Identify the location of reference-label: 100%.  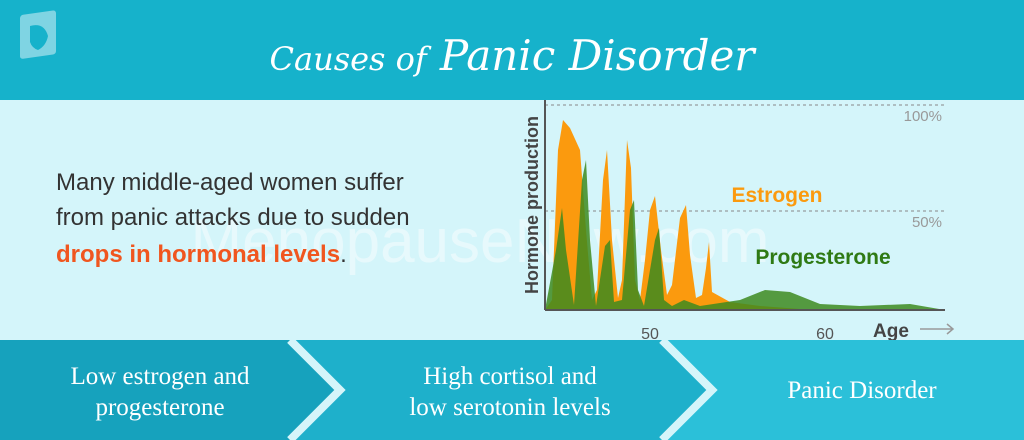
(923, 116).